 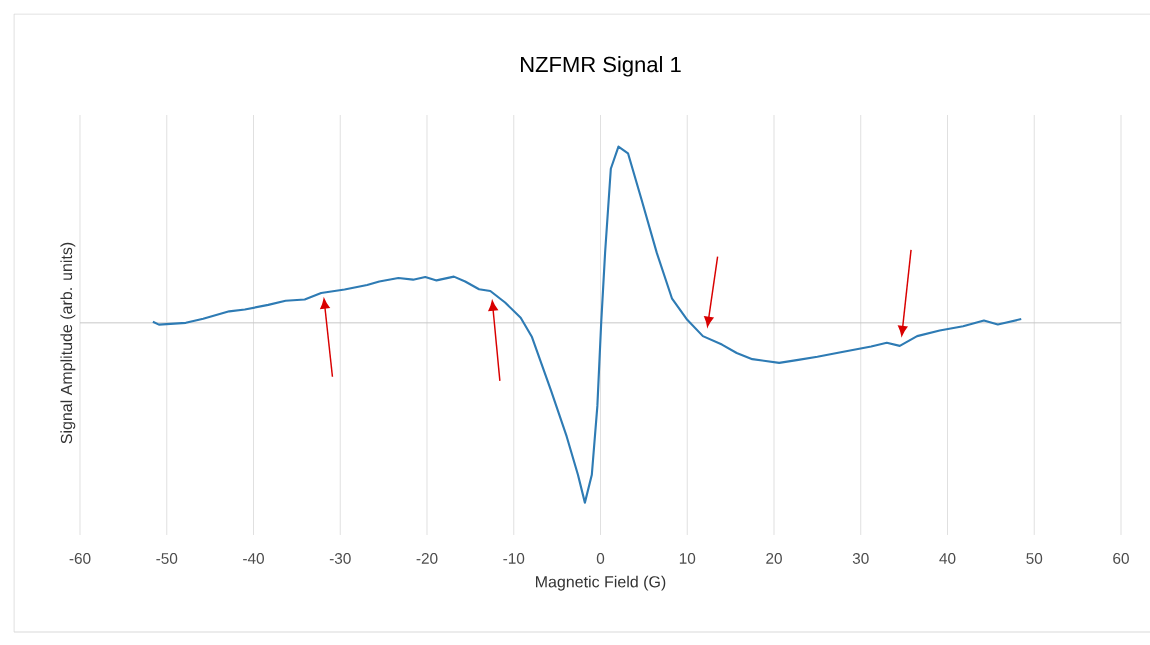 I want to click on x-tick-label: -60, so click(x=80, y=558).